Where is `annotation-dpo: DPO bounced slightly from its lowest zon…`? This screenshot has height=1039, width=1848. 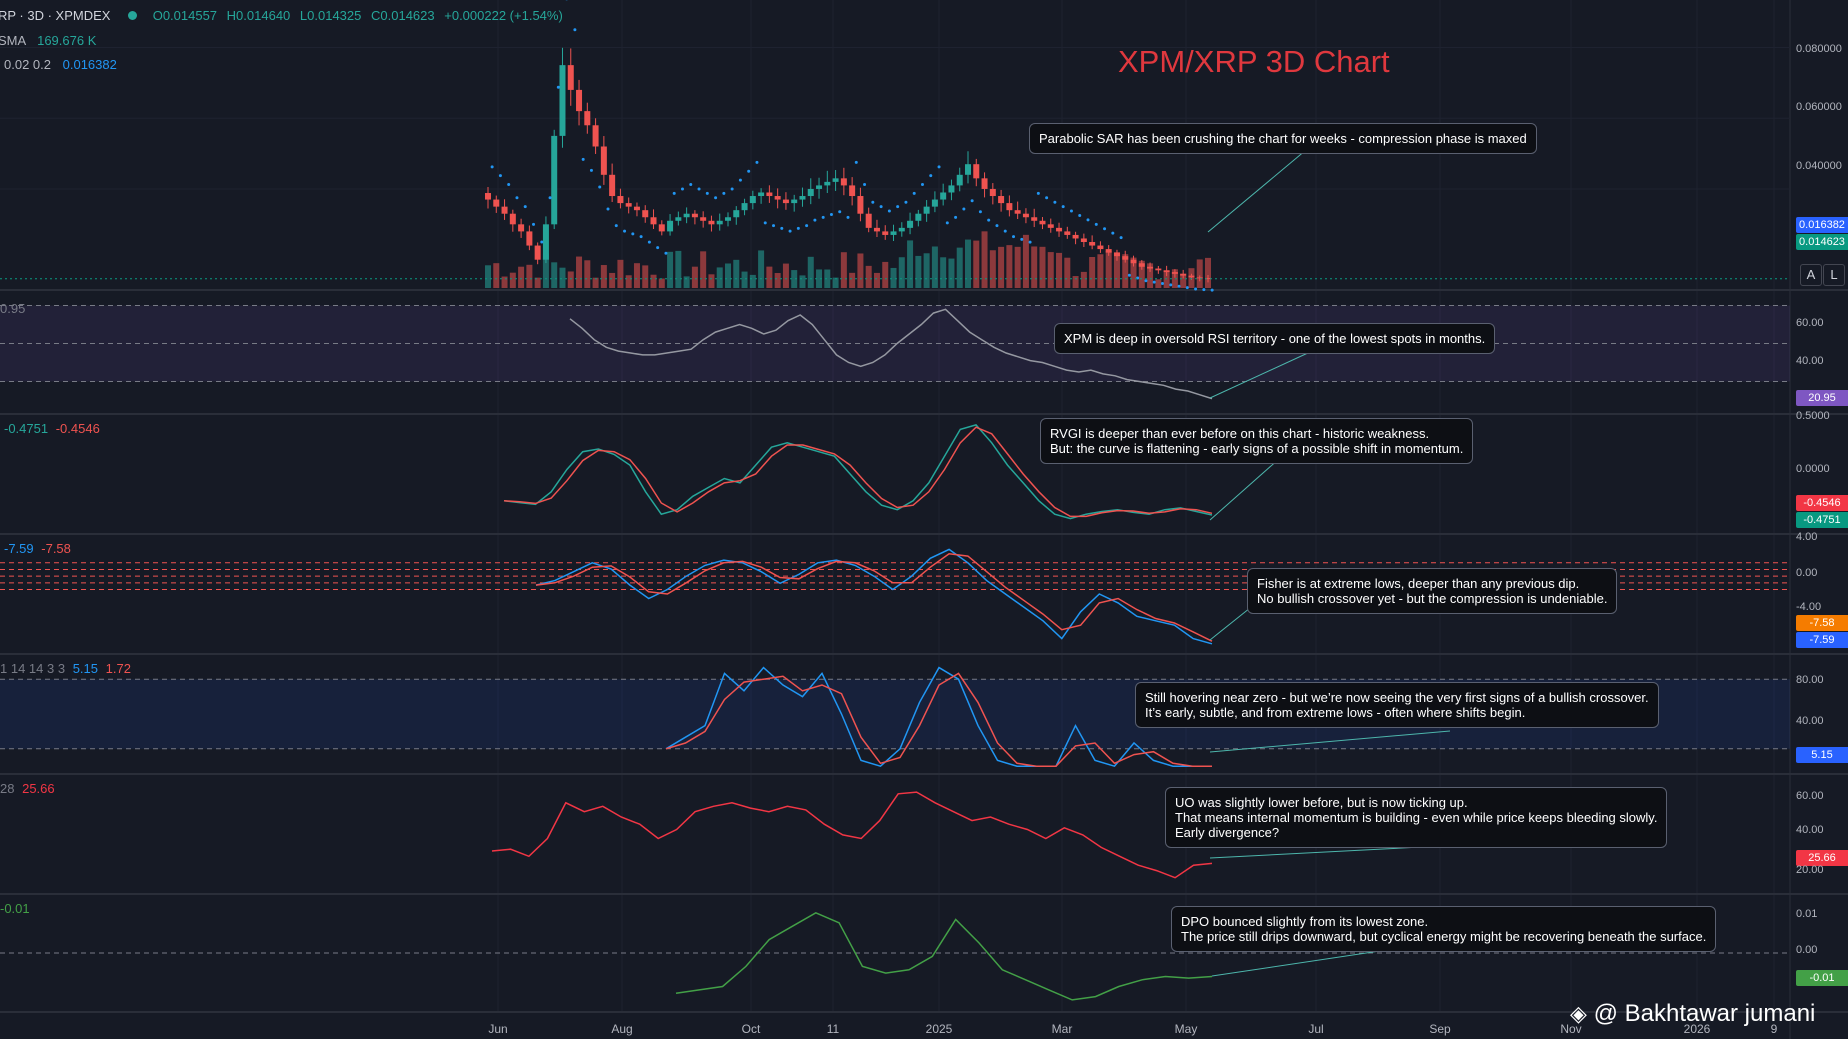
annotation-dpo: DPO bounced slightly from its lowest zon… is located at coordinates (1444, 929).